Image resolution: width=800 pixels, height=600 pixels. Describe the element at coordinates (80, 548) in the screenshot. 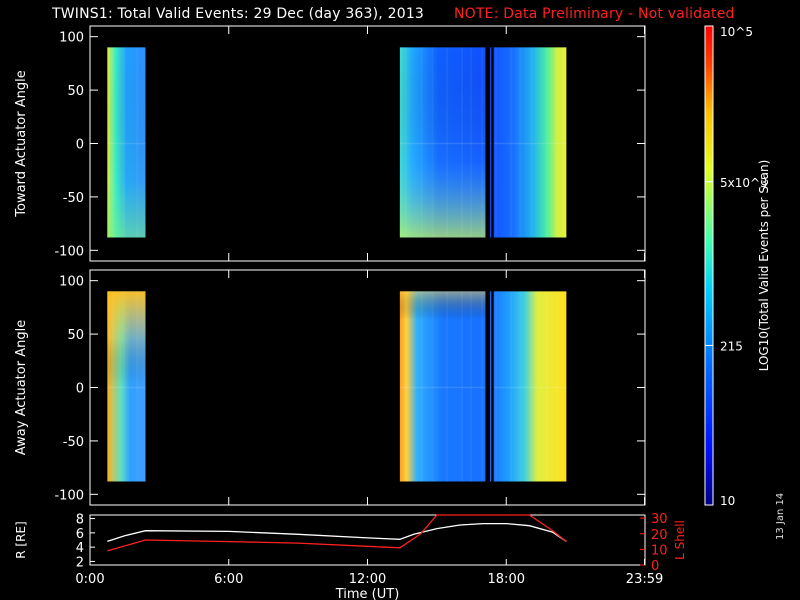

I see `orbit-ytick-left-label: 4` at that location.